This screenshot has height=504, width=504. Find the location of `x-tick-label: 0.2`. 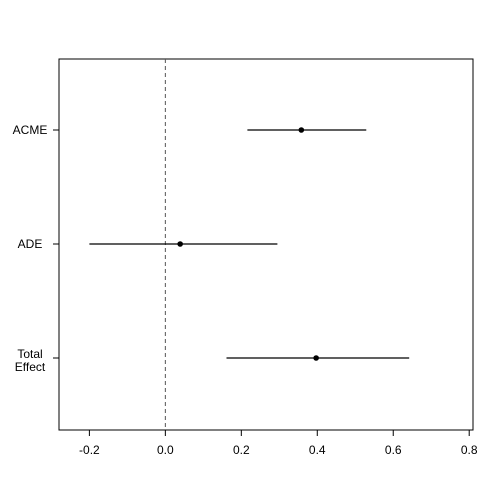

x-tick-label: 0.2 is located at coordinates (241, 450).